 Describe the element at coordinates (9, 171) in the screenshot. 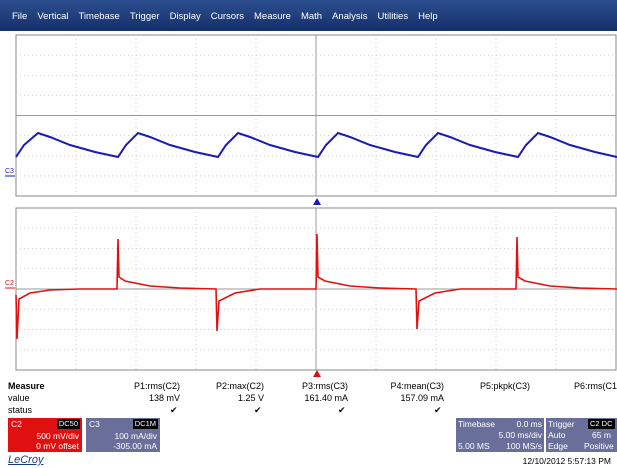

I see `c3-label: C3` at that location.